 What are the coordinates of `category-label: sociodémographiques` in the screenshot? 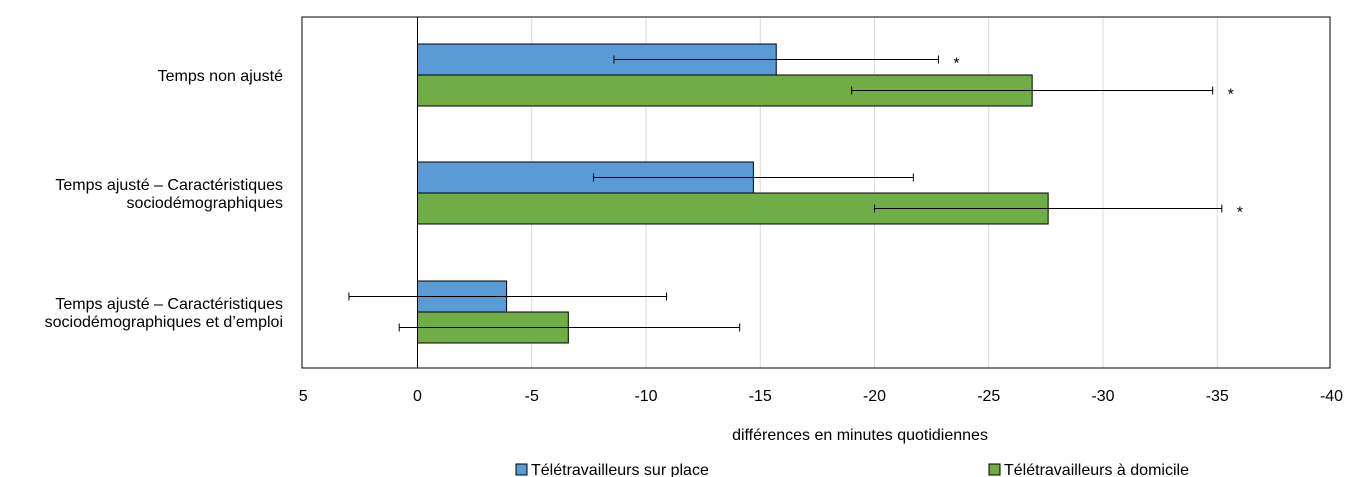 It's located at (204, 203).